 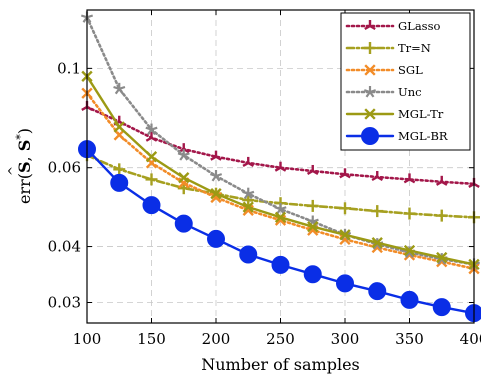 I want to click on point-mgl-tr-225-b, so click(x=248, y=207).